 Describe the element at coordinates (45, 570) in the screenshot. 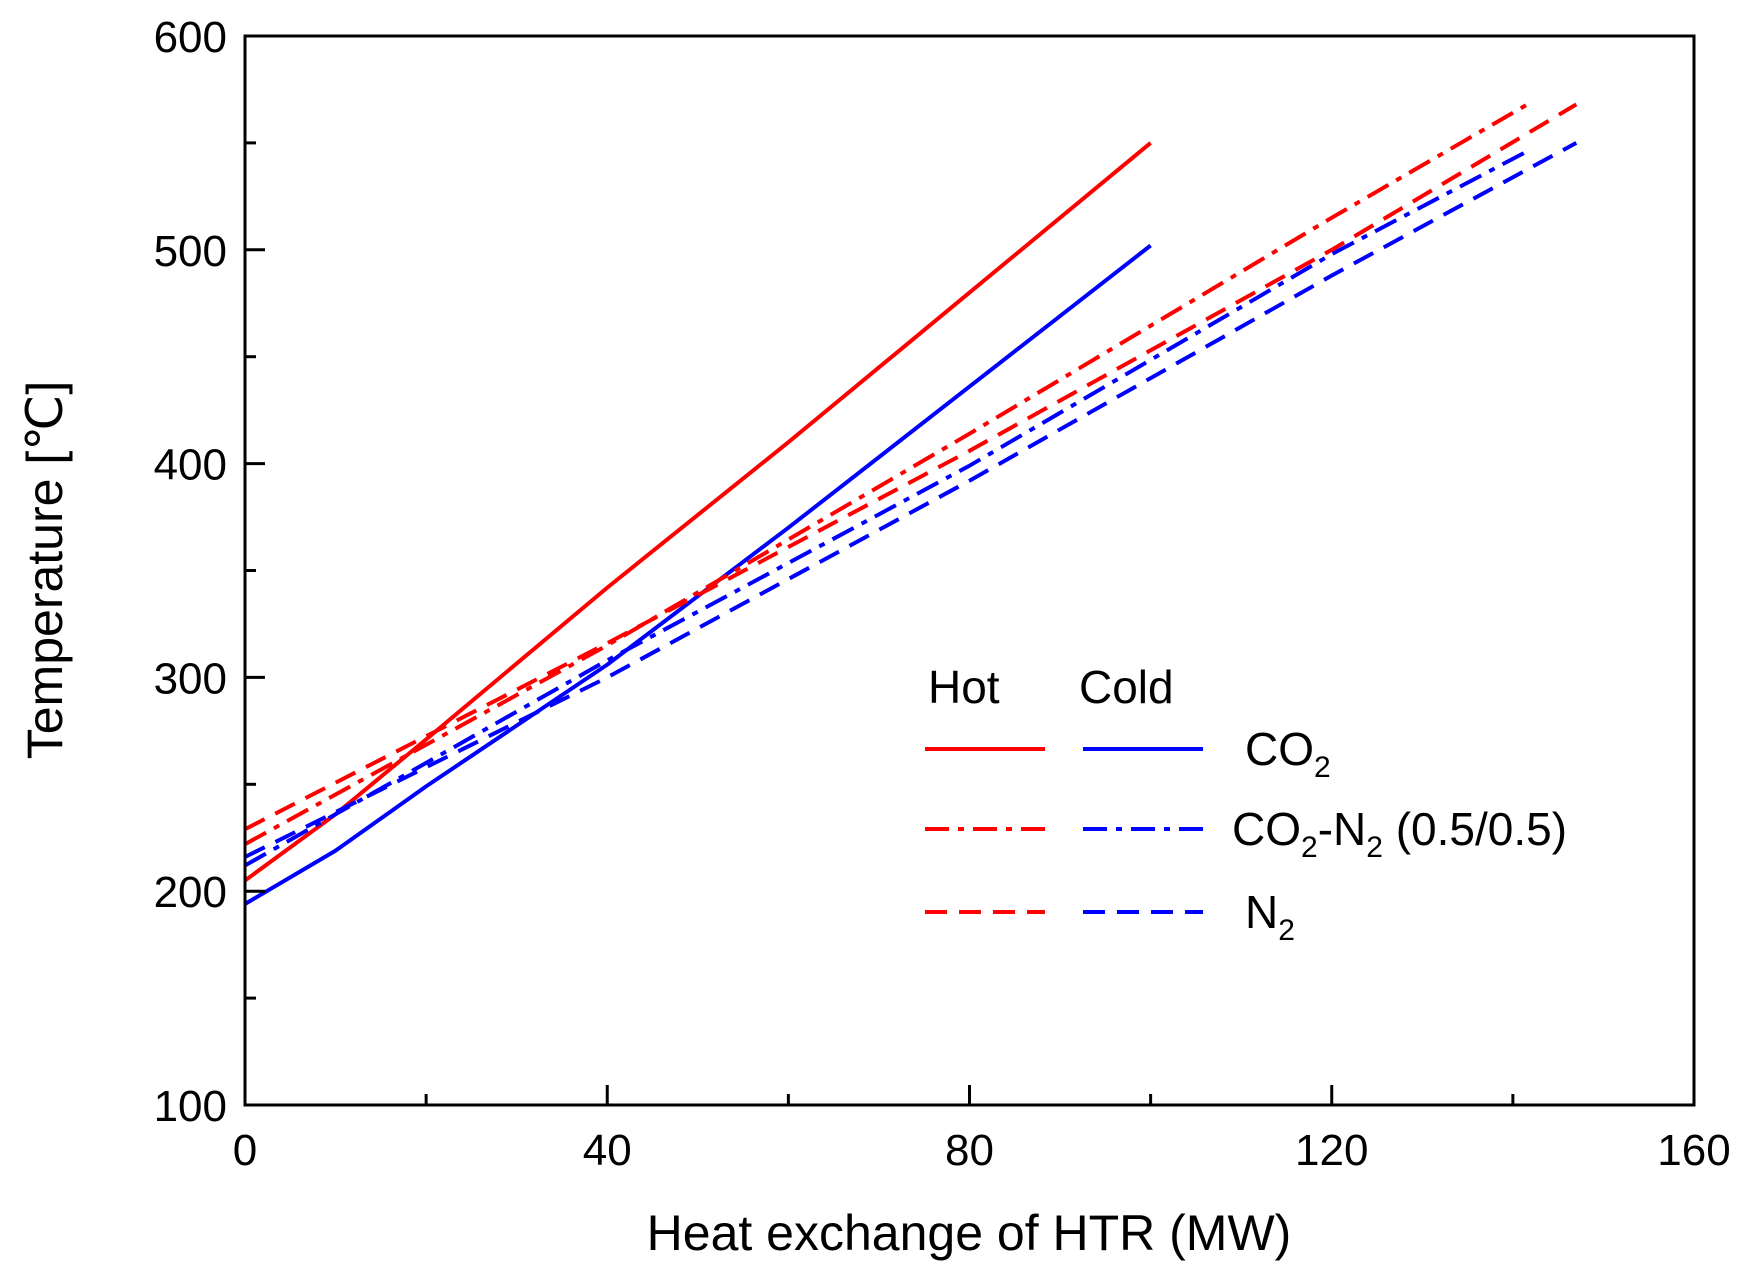

I see `y-axis-title: Temperature [℃]` at that location.